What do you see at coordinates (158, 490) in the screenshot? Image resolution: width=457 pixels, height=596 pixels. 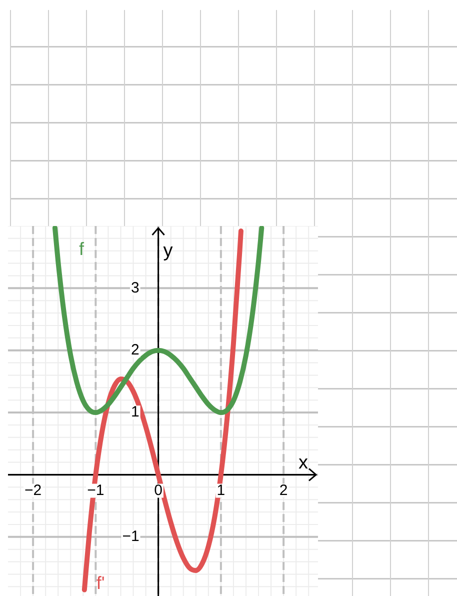 I see `x-tick-label: 0` at bounding box center [158, 490].